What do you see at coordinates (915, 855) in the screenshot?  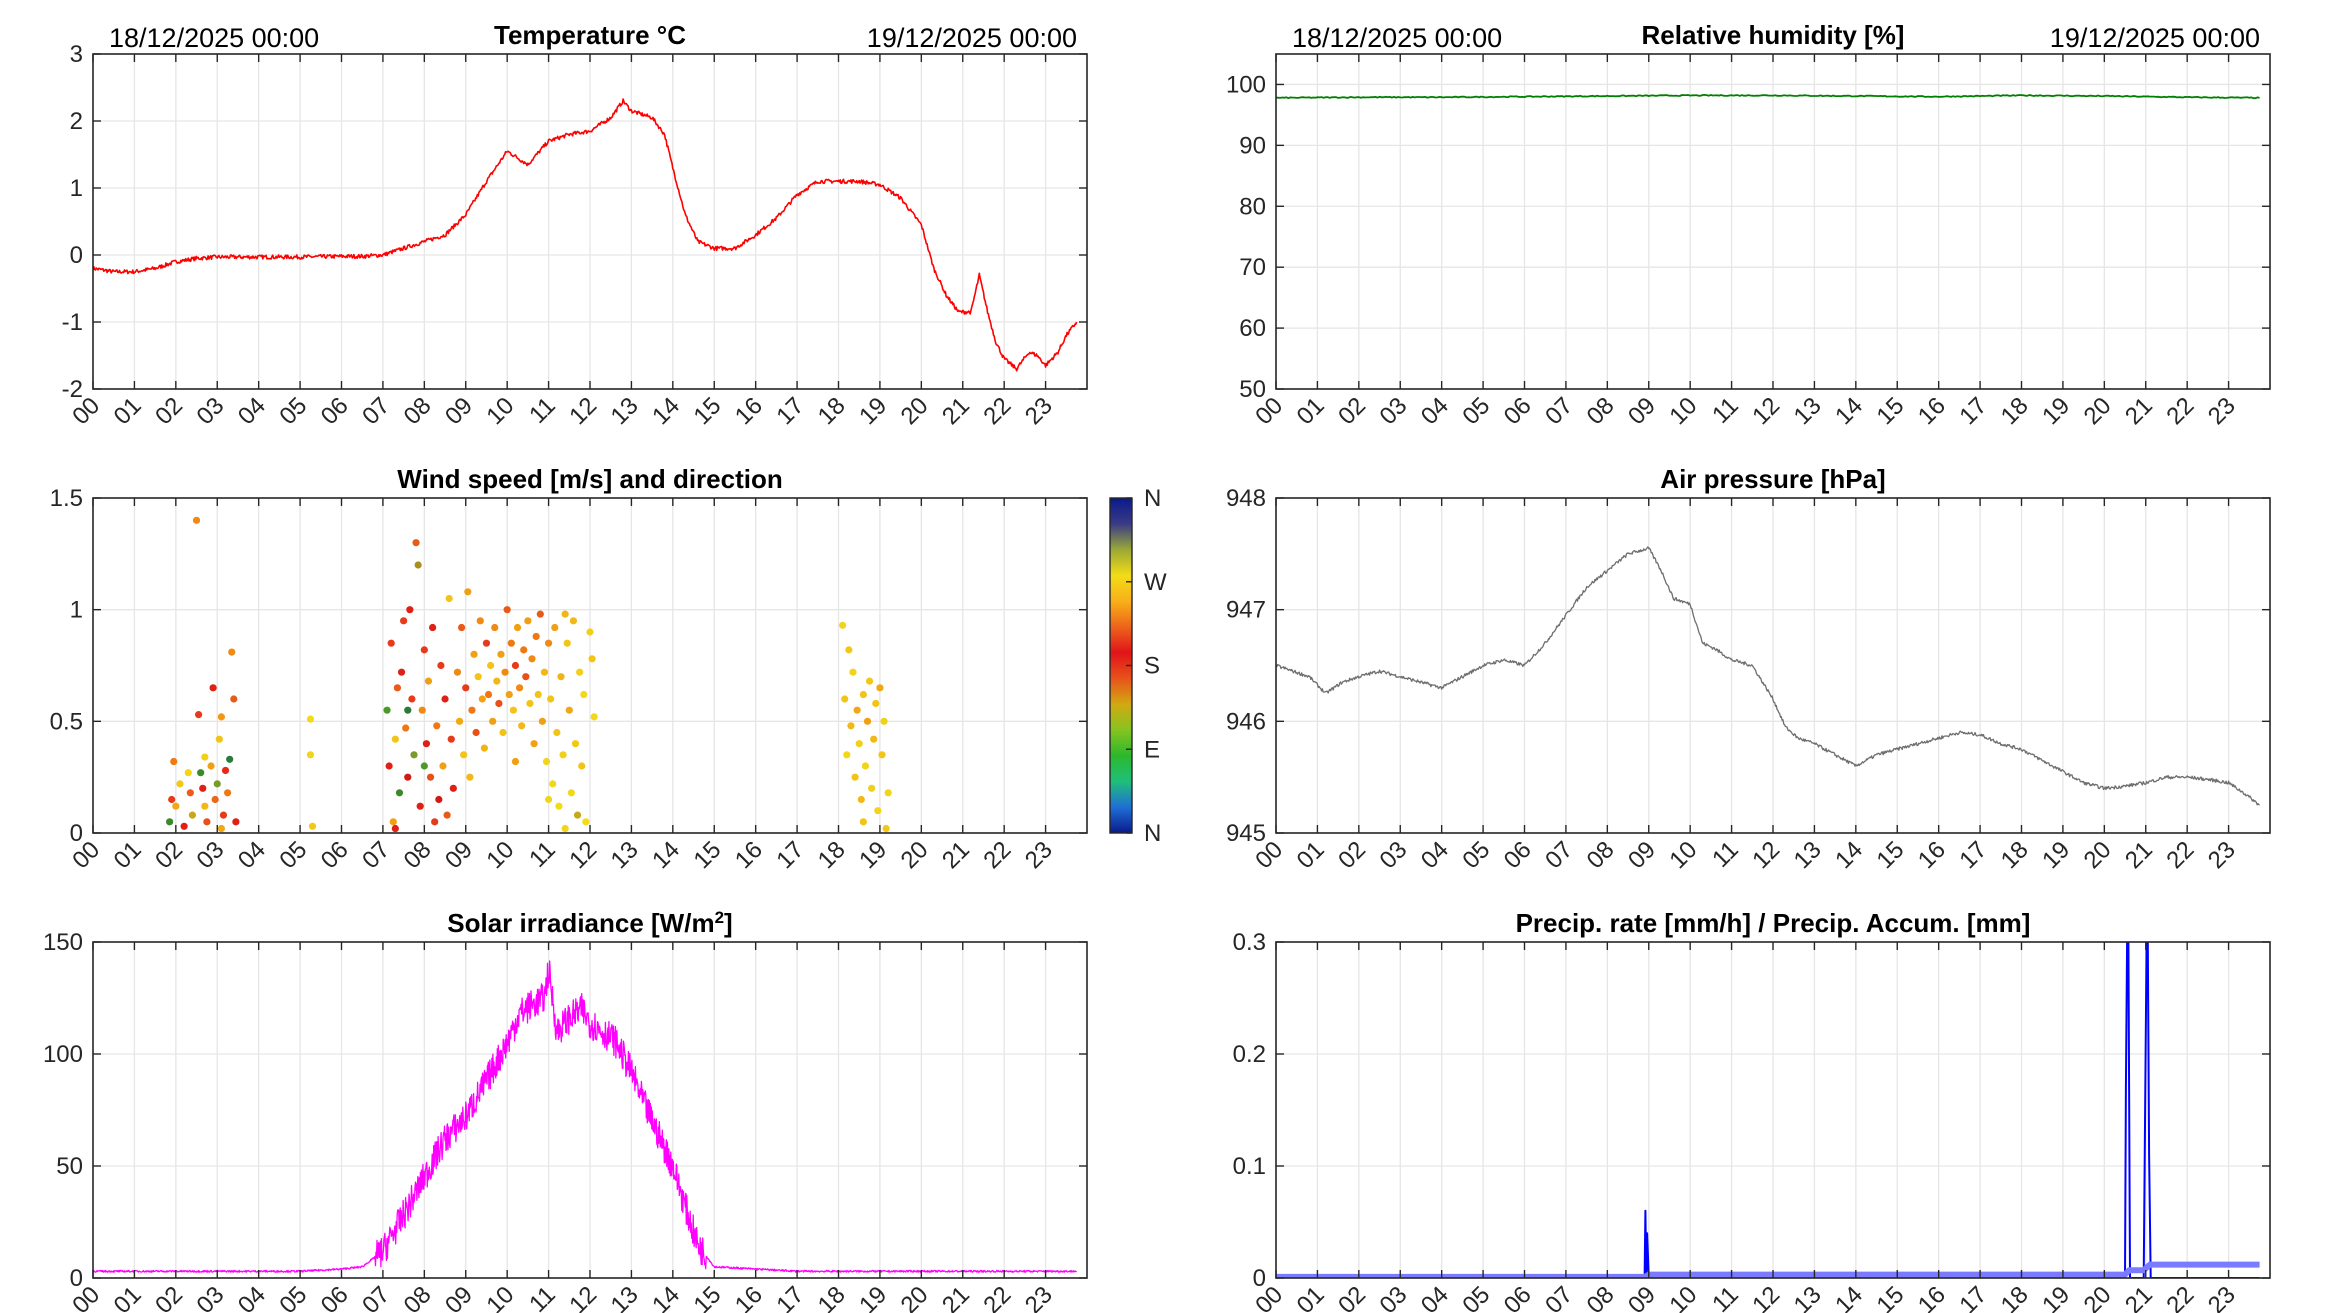 I see `x-tick-label: 20` at bounding box center [915, 855].